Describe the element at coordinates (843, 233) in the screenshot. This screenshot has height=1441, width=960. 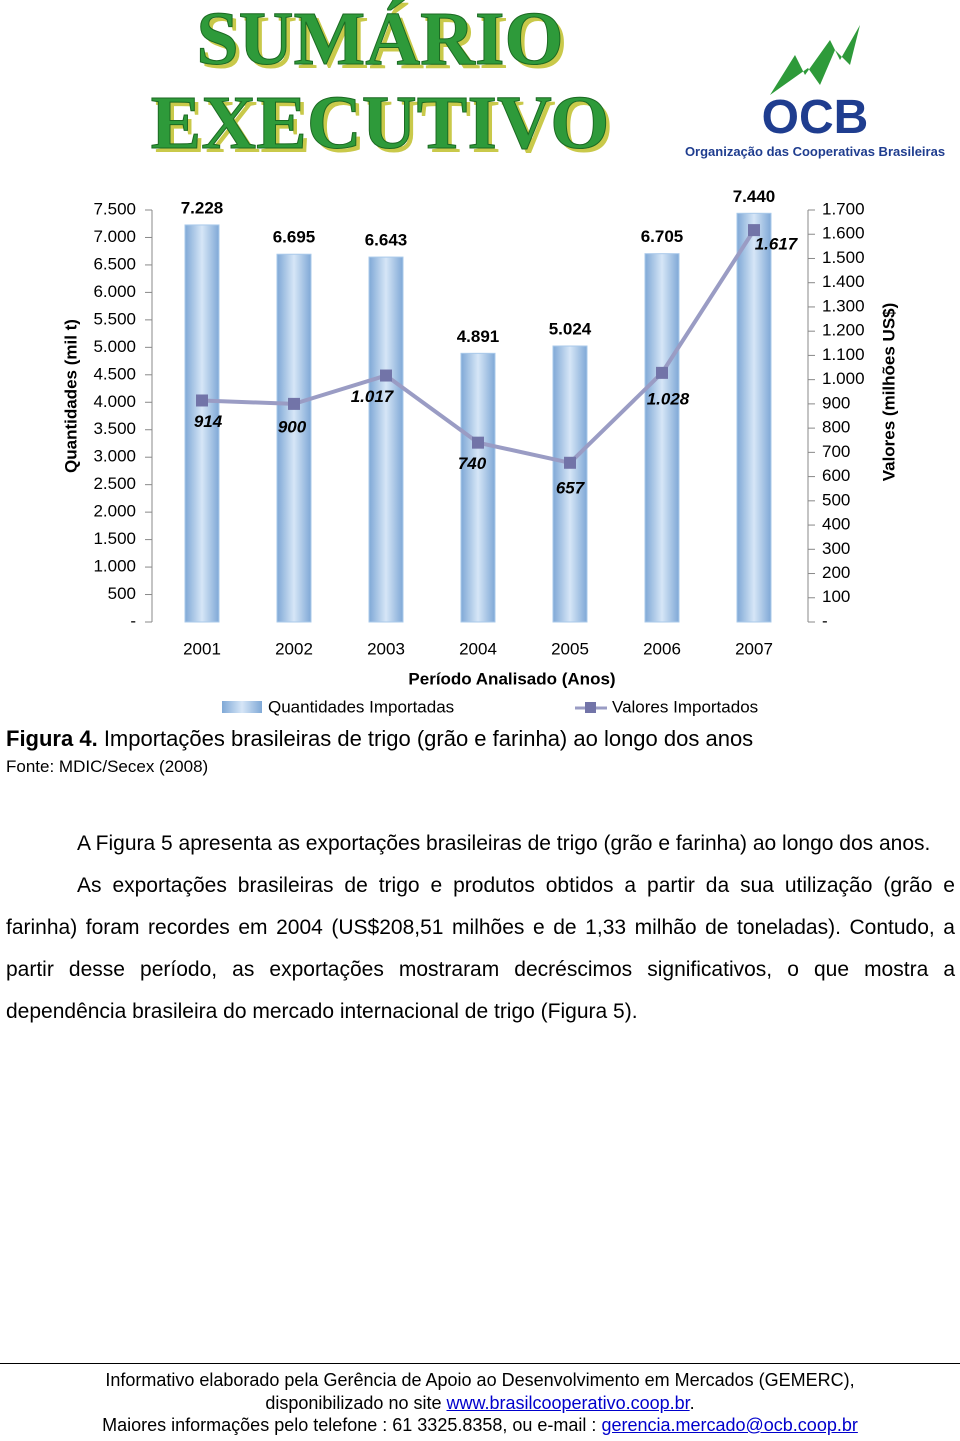
I see `y2-tick-label: 1.600` at that location.